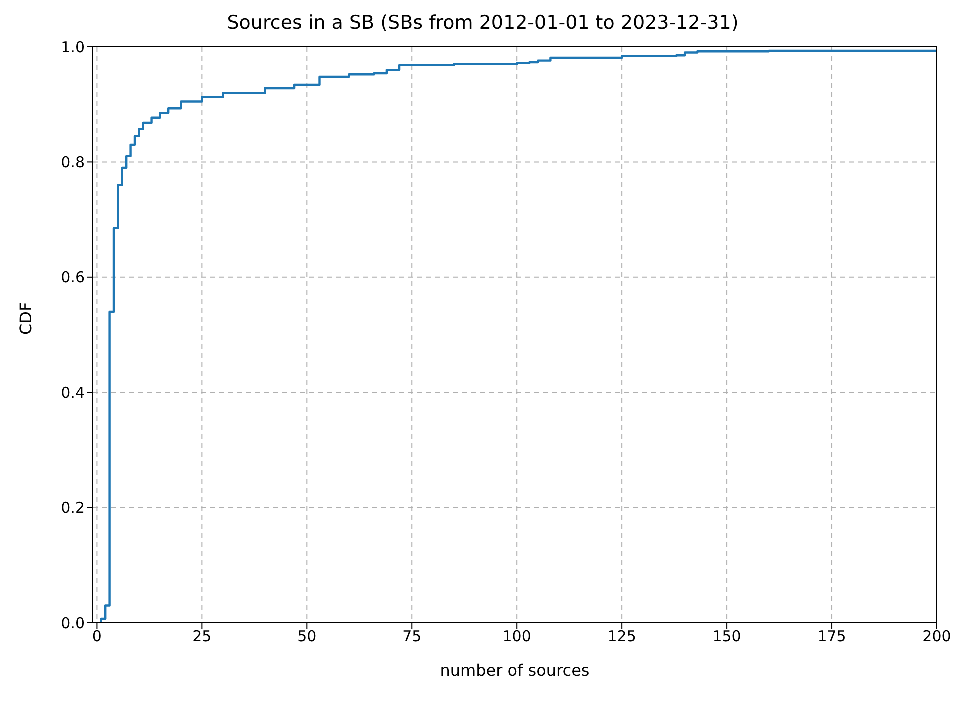 The image size is (970, 718). Describe the element at coordinates (517, 637) in the screenshot. I see `x-tick-label: 100` at that location.